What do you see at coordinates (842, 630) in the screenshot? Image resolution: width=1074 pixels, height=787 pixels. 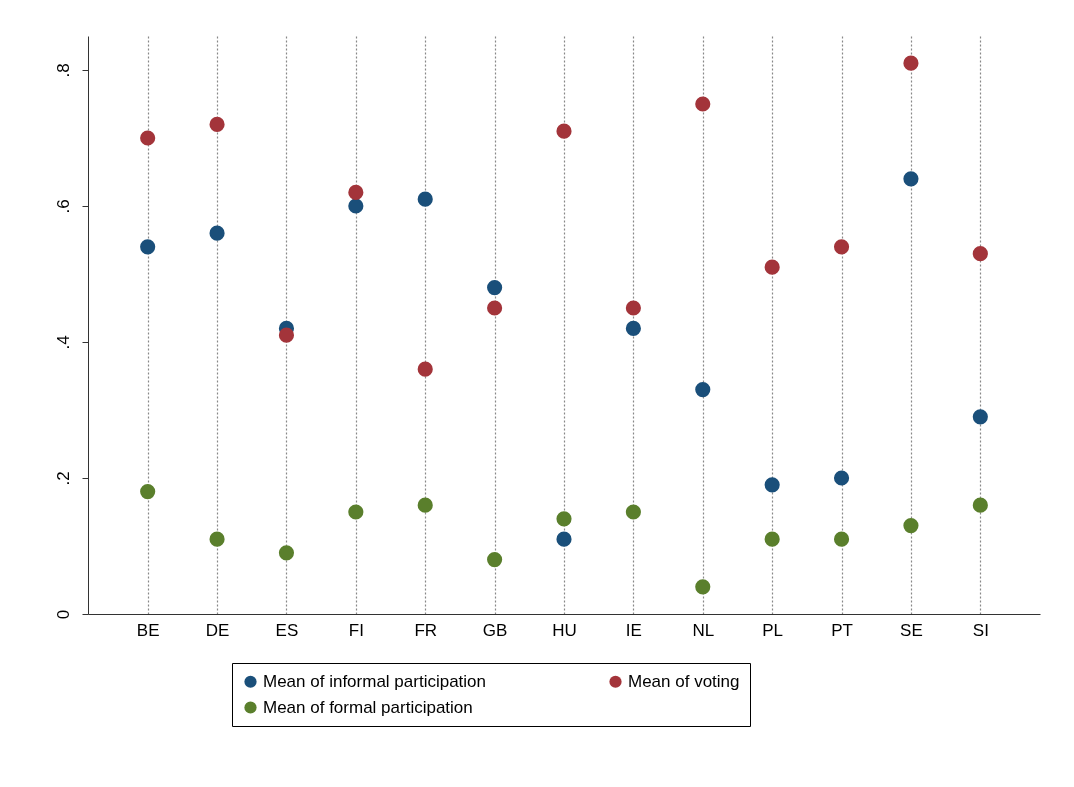 I see `x-tick-label: PT` at bounding box center [842, 630].